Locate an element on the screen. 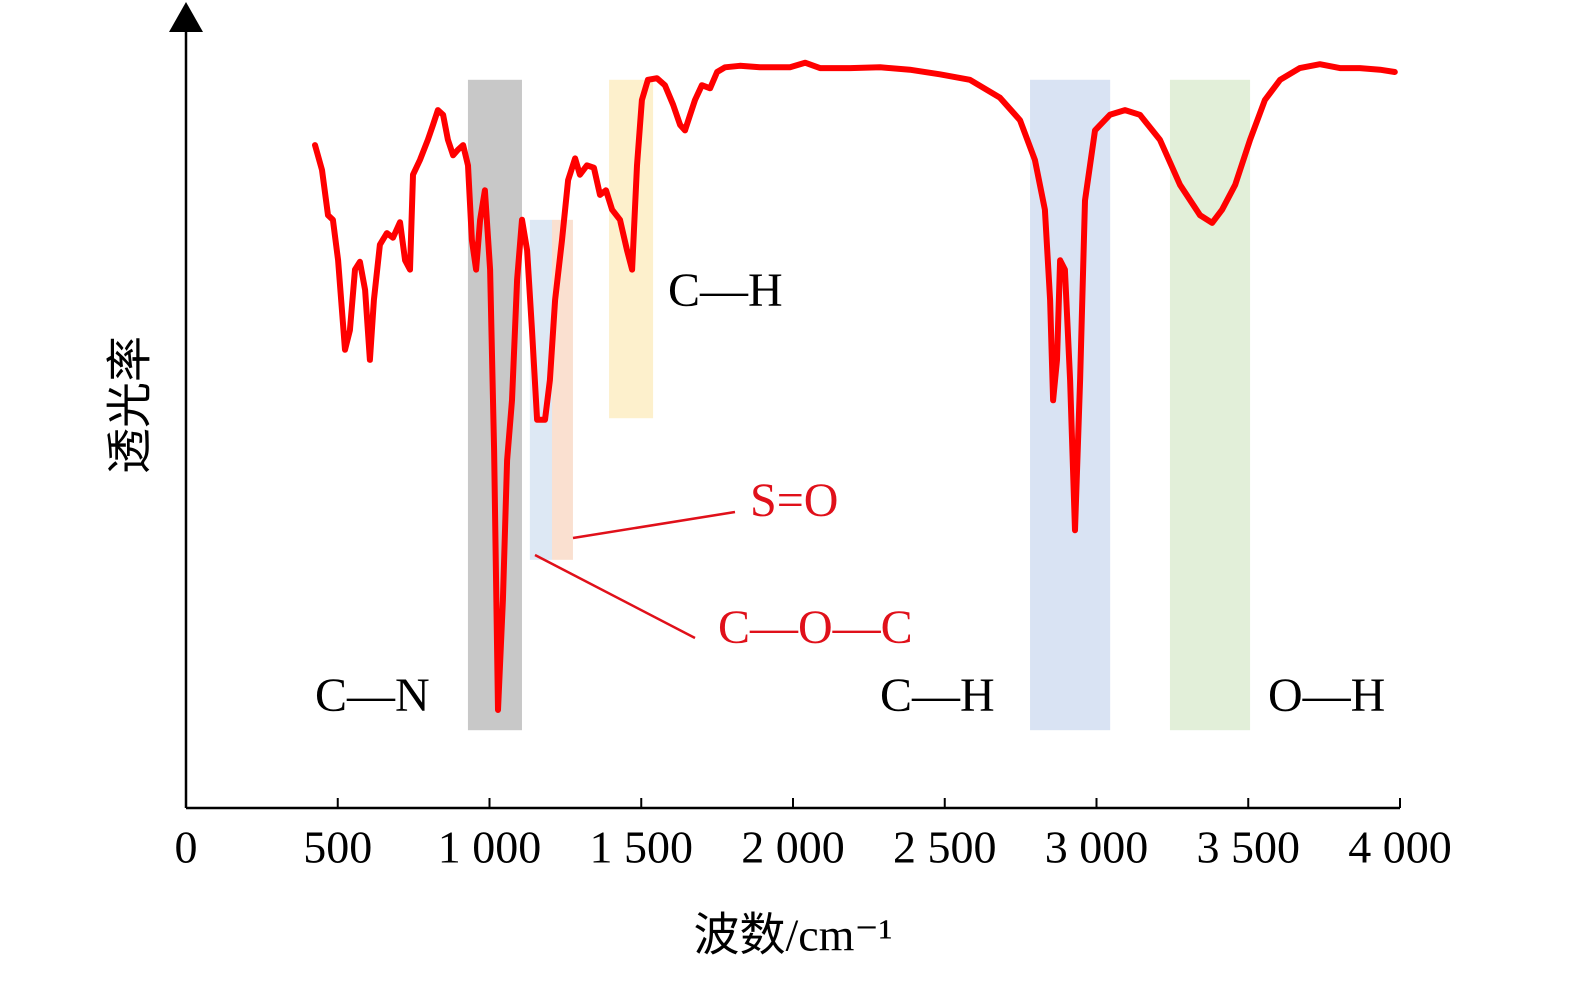 Image resolution: width=1575 pixels, height=981 pixels. annotation: O—H is located at coordinates (1326, 695).